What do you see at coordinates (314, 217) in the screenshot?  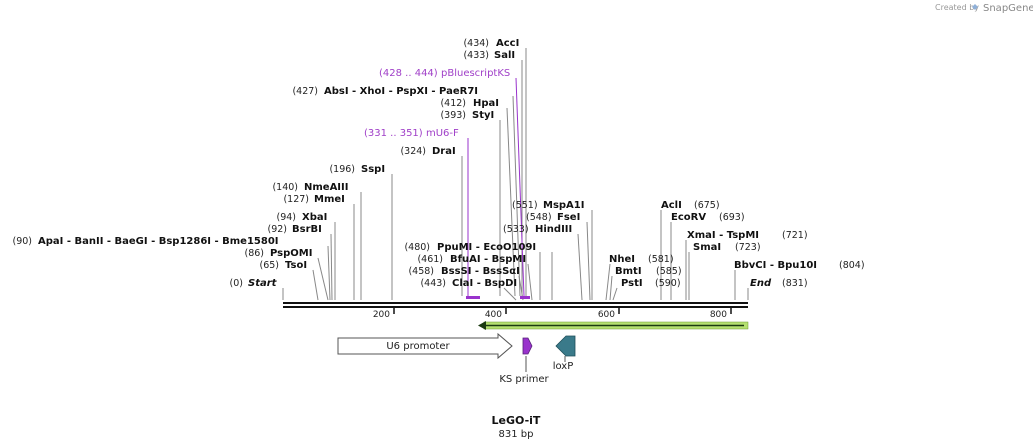 I see `enzyme-name: XbaI` at bounding box center [314, 217].